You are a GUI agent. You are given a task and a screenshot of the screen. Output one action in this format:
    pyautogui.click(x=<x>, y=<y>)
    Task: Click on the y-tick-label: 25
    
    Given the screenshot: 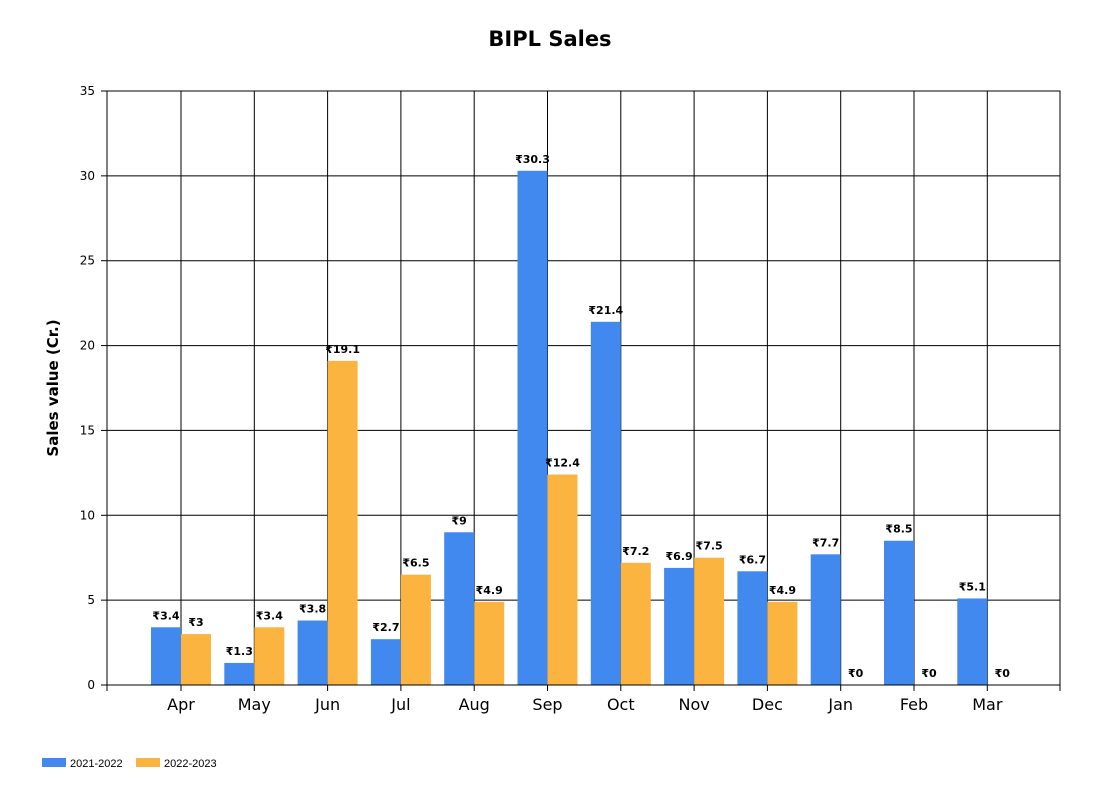 What is the action you would take?
    pyautogui.click(x=87, y=261)
    